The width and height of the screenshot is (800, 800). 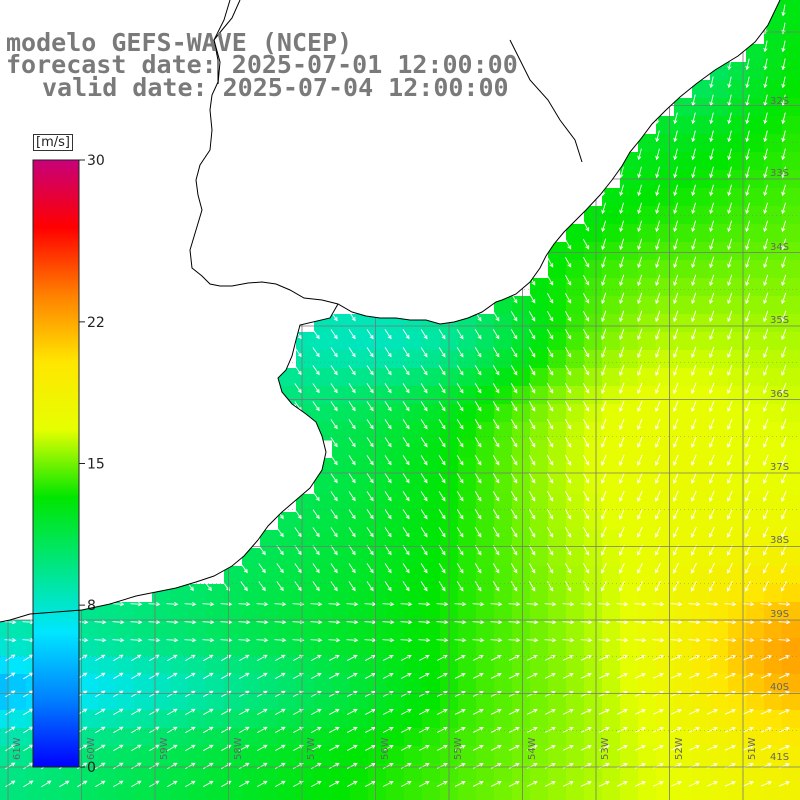 What do you see at coordinates (752, 748) in the screenshot?
I see `lon-label: 51W` at bounding box center [752, 748].